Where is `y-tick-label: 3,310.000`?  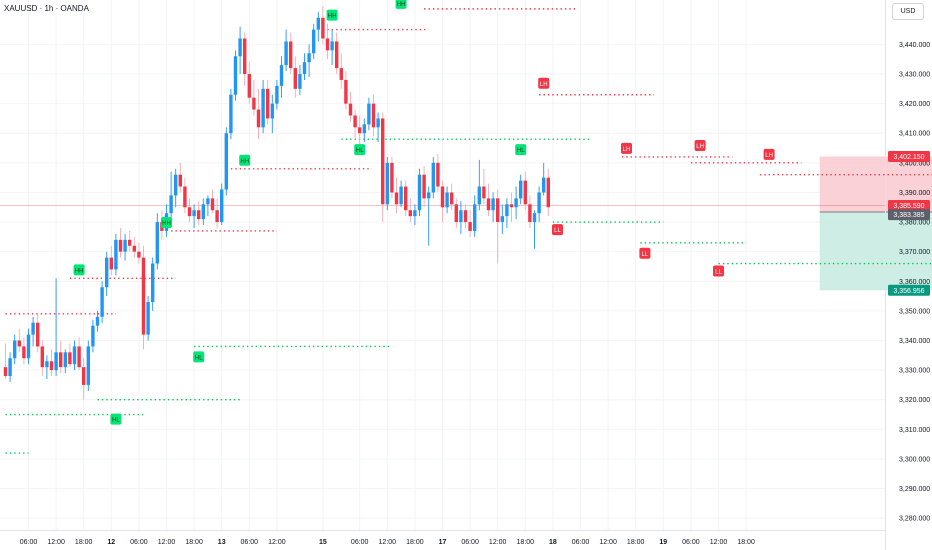
y-tick-label: 3,310.000 is located at coordinates (914, 430).